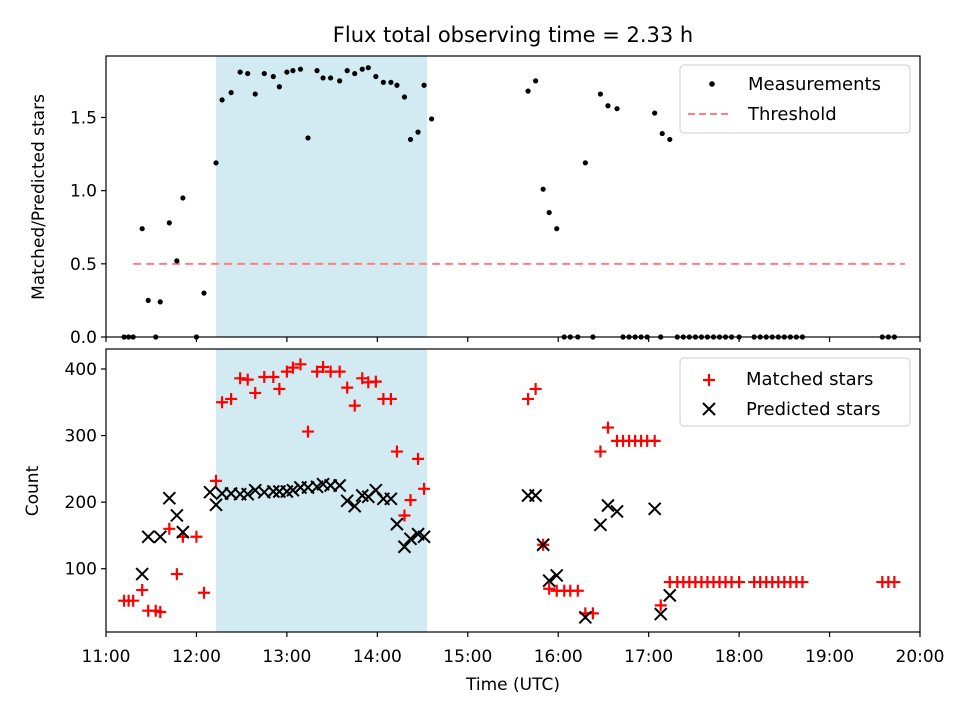  What do you see at coordinates (83, 192) in the screenshot?
I see `y-tick-label: 1.0` at bounding box center [83, 192].